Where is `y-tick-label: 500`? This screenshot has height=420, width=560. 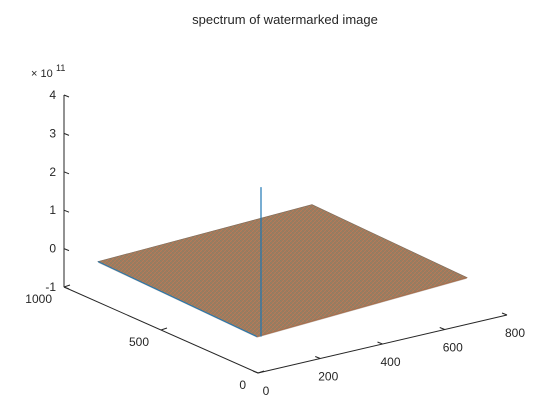
y-tick-label: 500 is located at coordinates (139, 342).